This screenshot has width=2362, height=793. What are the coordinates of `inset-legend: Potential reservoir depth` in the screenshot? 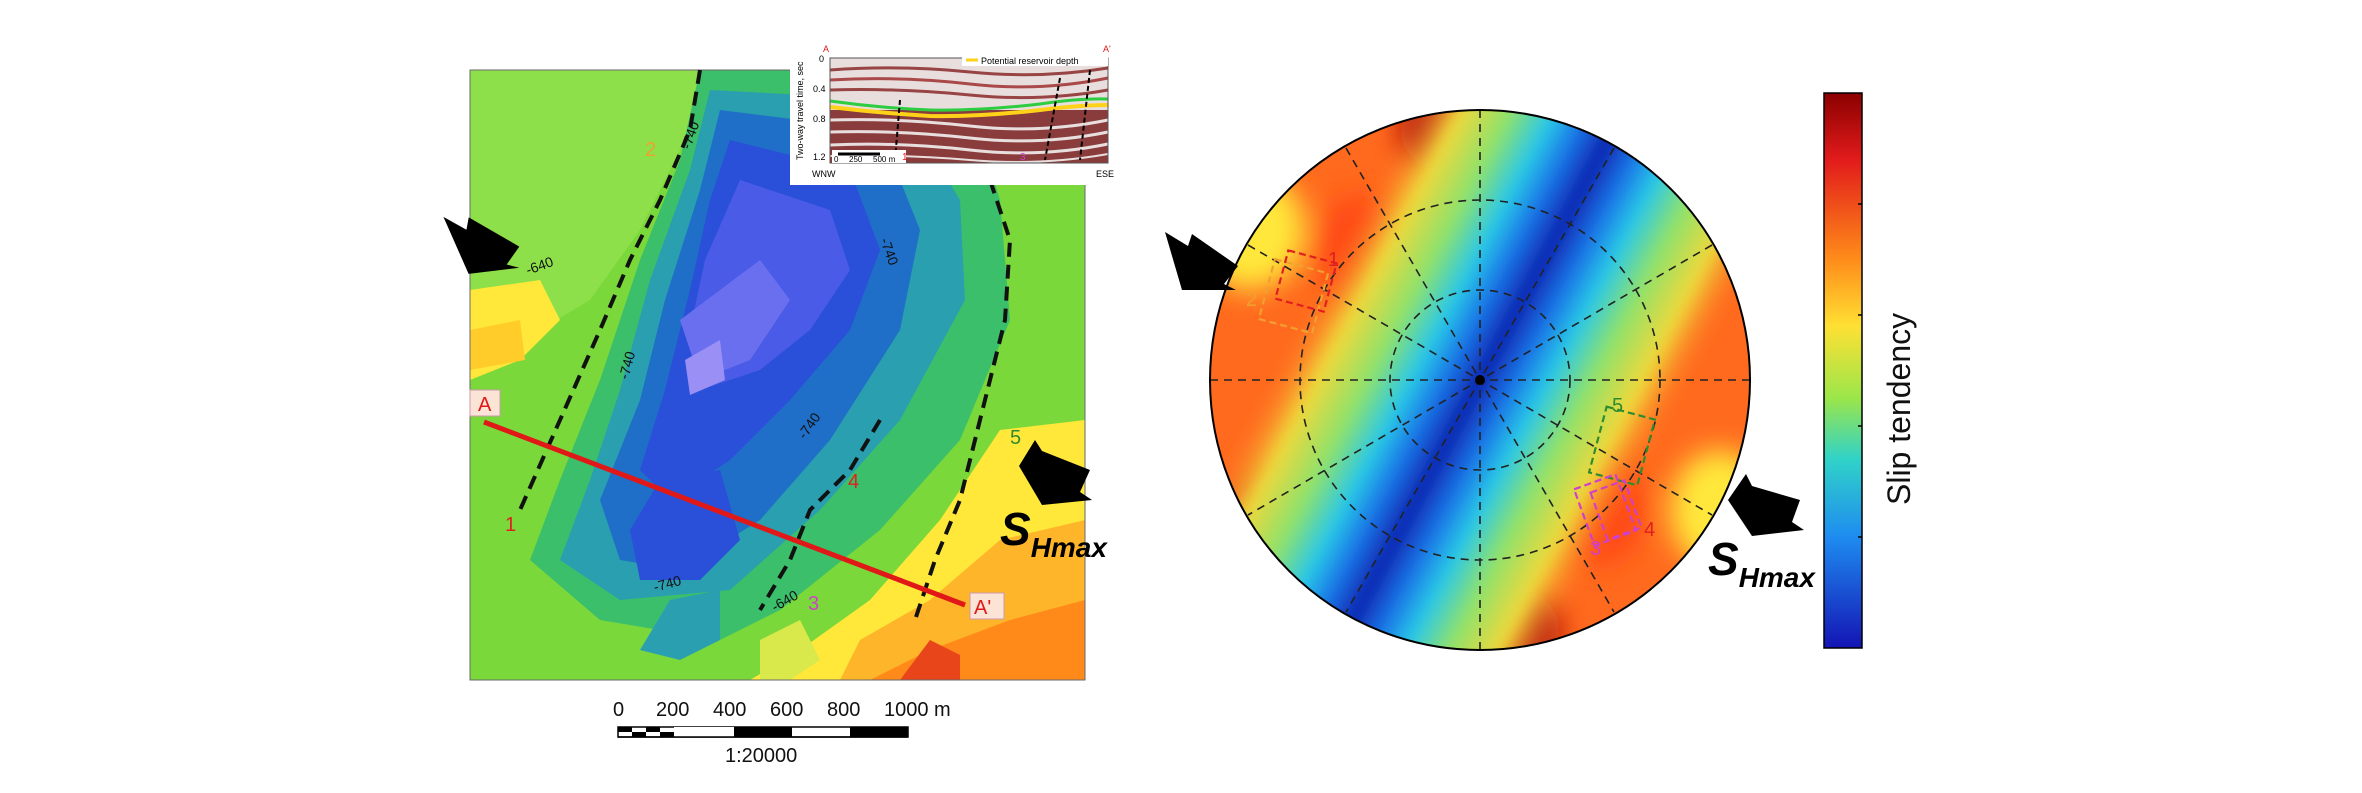 It's located at (1030, 61).